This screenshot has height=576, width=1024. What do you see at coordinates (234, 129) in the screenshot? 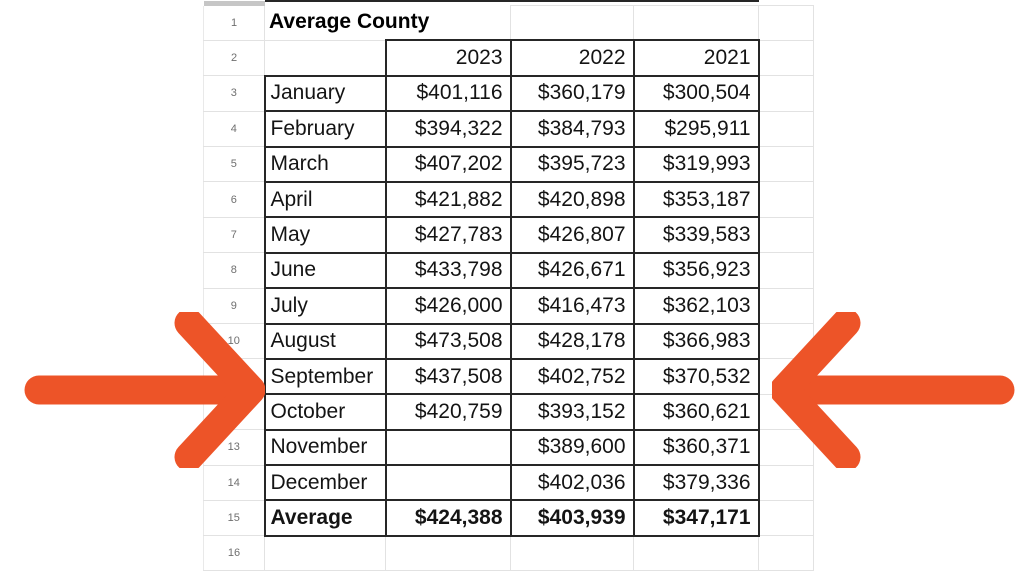
I see `row-number: 4` at bounding box center [234, 129].